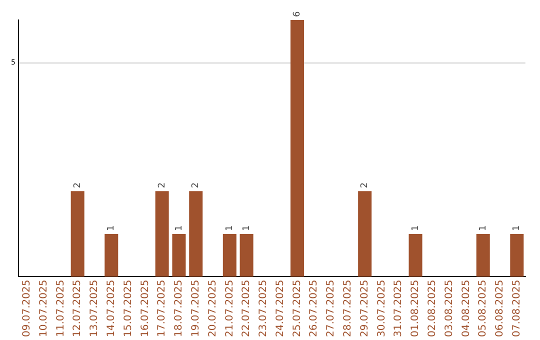 The image size is (540, 340). What do you see at coordinates (78, 309) in the screenshot?
I see `x-tick-label: 12.07.2025` at bounding box center [78, 309].